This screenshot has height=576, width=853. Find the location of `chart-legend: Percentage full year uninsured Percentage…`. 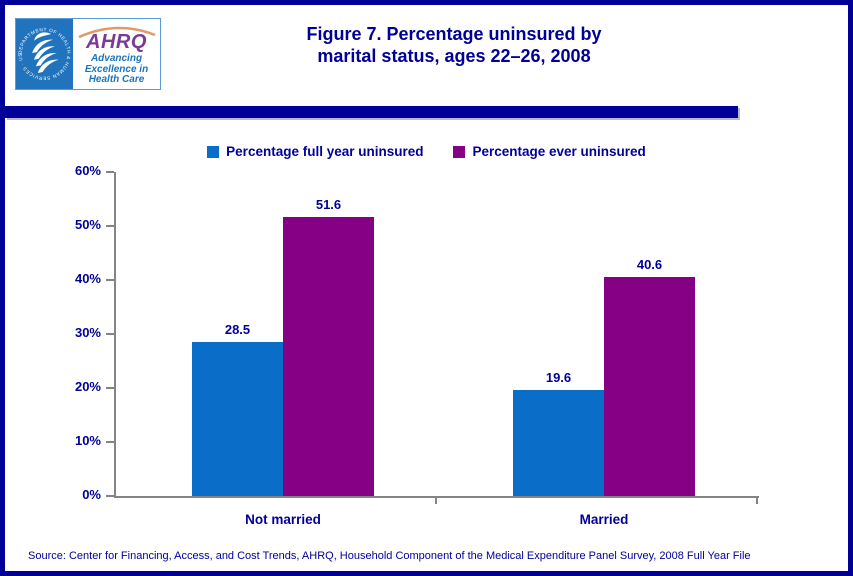

chart-legend: Percentage full year uninsured Percentage… is located at coordinates (426, 151).